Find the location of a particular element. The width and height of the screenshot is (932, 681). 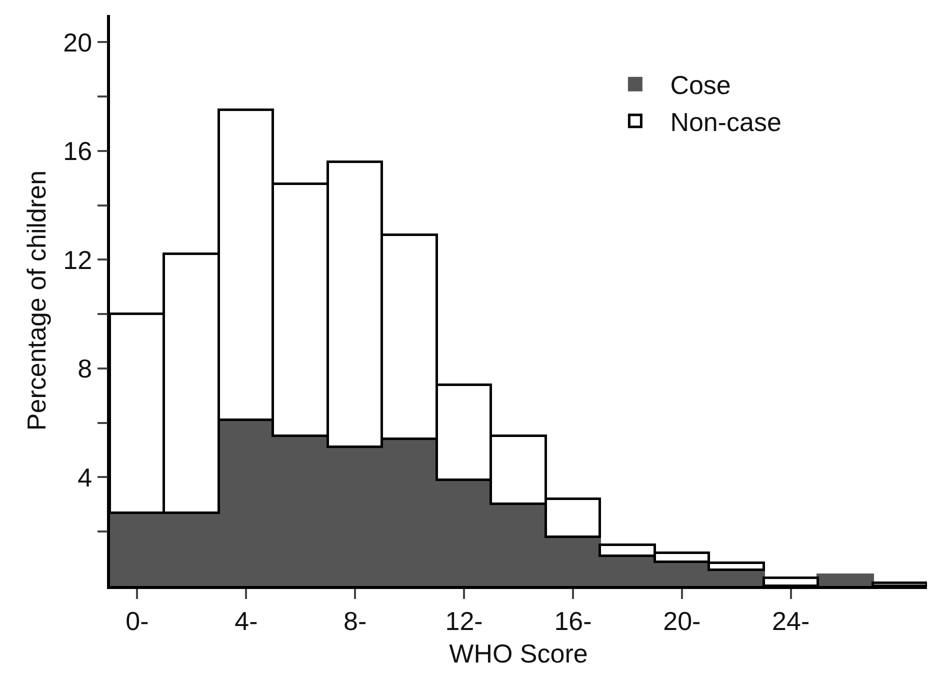

y-tick-label: 16 is located at coordinates (77, 151).